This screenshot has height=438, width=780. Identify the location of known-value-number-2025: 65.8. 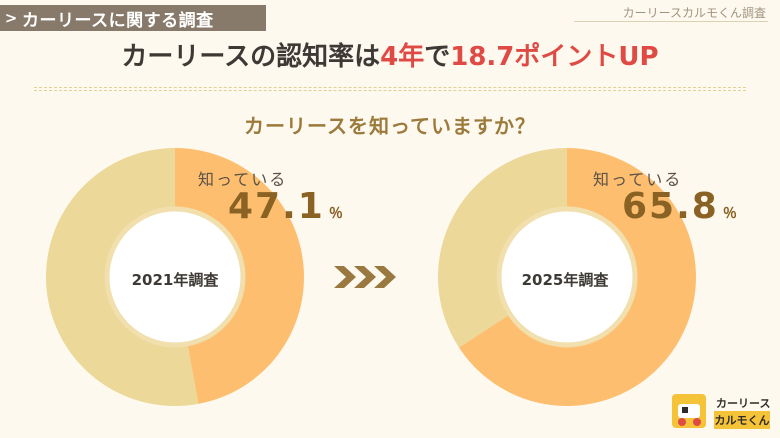
(670, 206).